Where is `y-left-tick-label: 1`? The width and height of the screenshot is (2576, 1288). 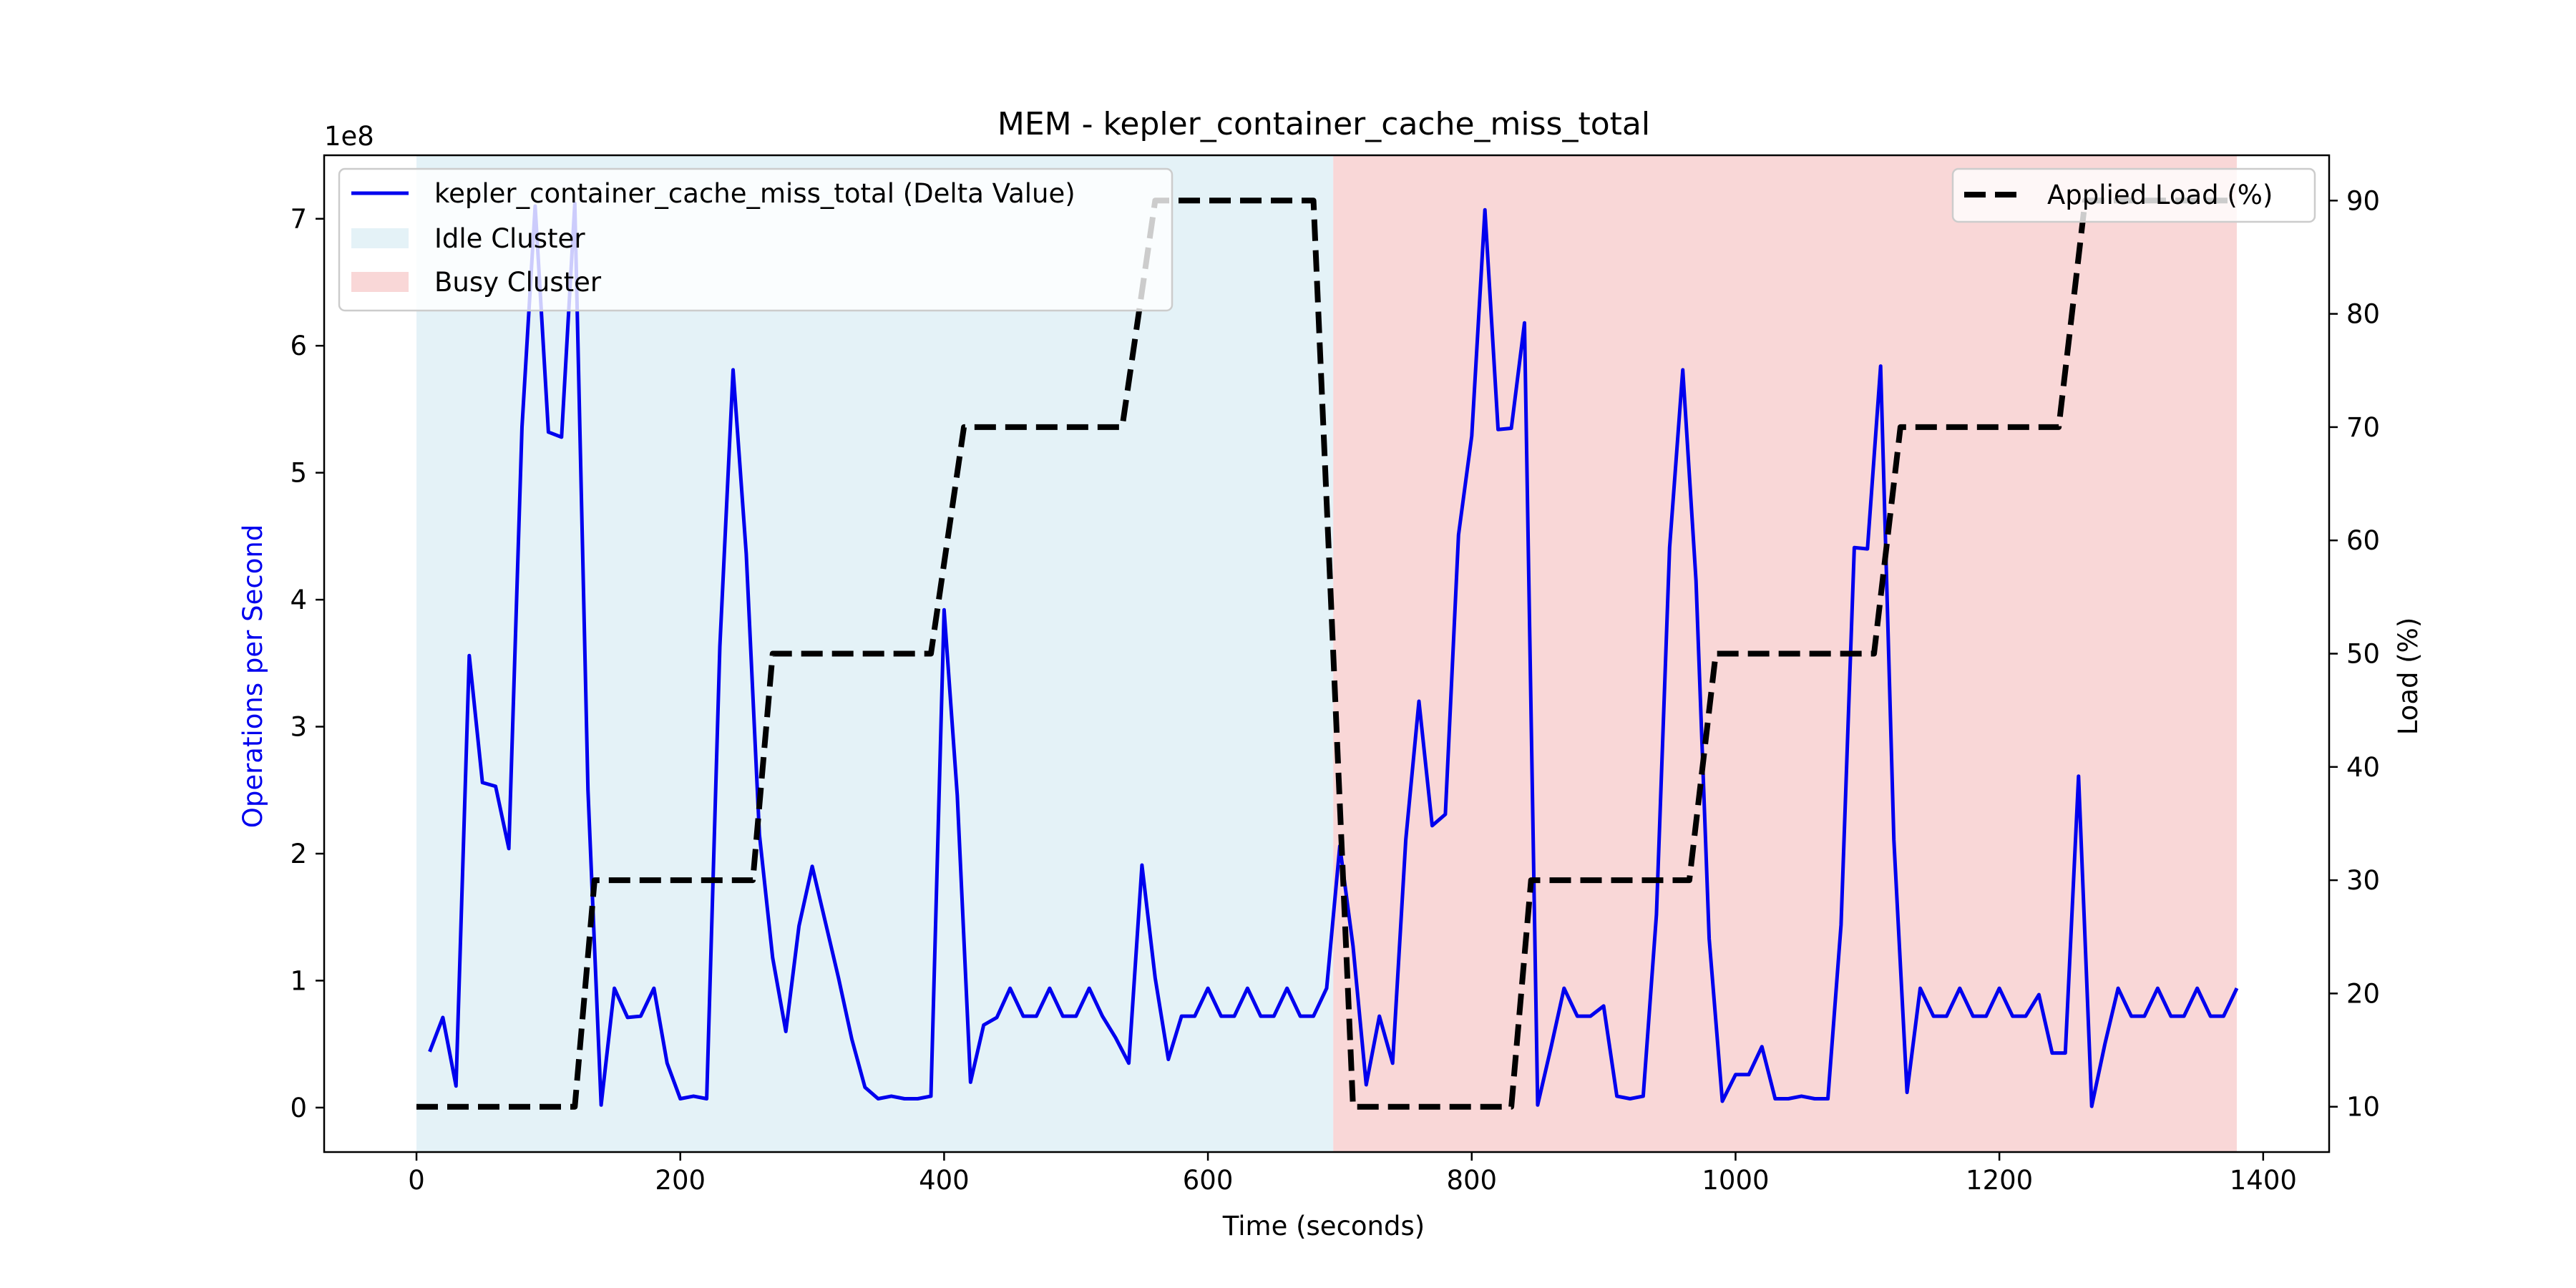 y-left-tick-label: 1 is located at coordinates (298, 981).